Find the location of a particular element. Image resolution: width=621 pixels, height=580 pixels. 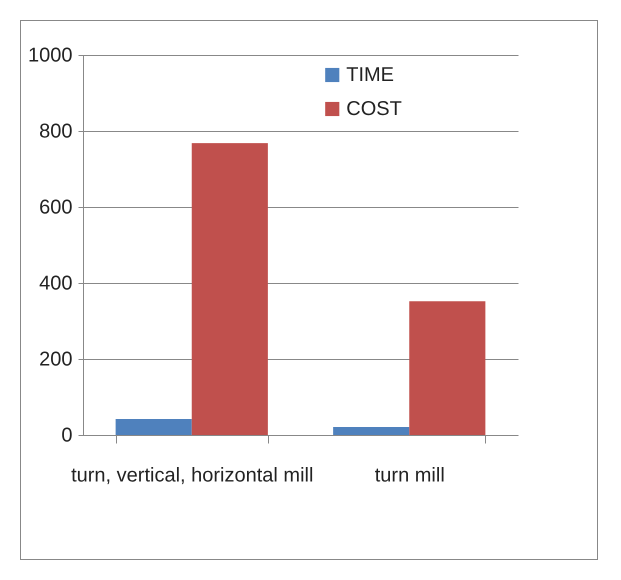

legend-label: COST is located at coordinates (374, 109).